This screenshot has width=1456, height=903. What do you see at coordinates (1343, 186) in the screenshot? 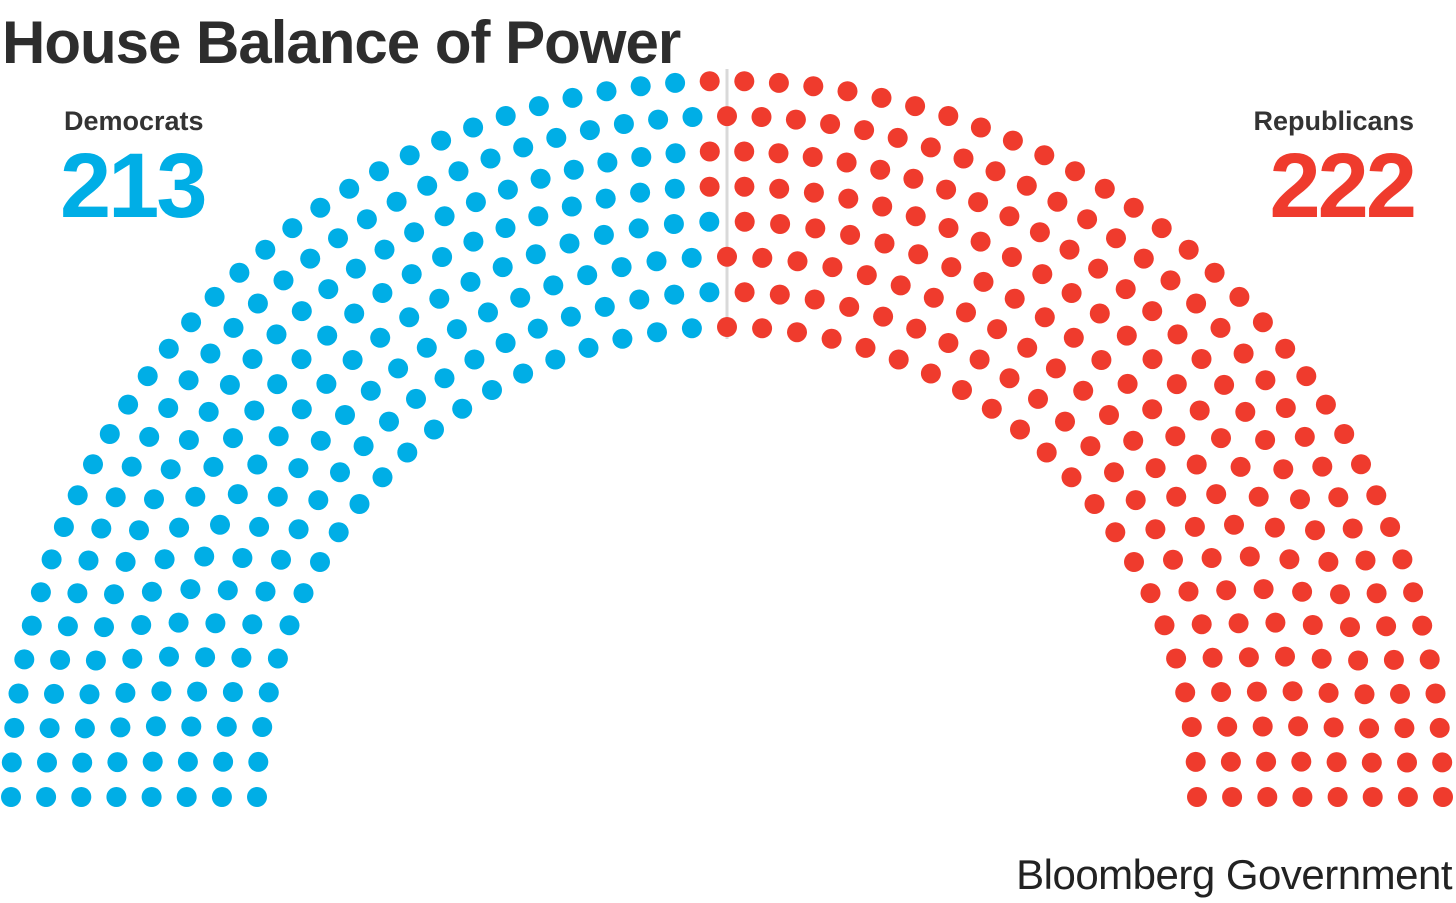
I see `republicans-seat-count: 222` at bounding box center [1343, 186].